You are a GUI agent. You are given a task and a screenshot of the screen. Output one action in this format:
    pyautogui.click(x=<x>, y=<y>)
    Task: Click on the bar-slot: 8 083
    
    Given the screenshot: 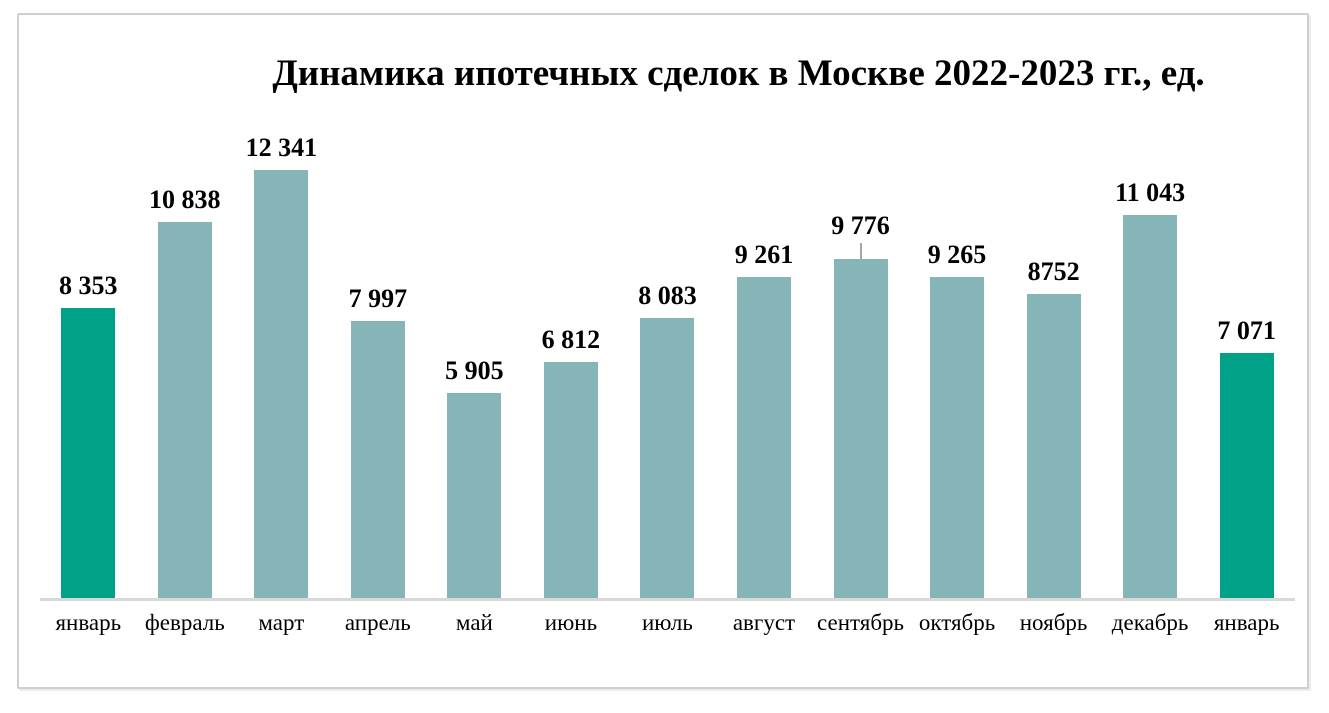 What is the action you would take?
    pyautogui.click(x=667, y=338)
    